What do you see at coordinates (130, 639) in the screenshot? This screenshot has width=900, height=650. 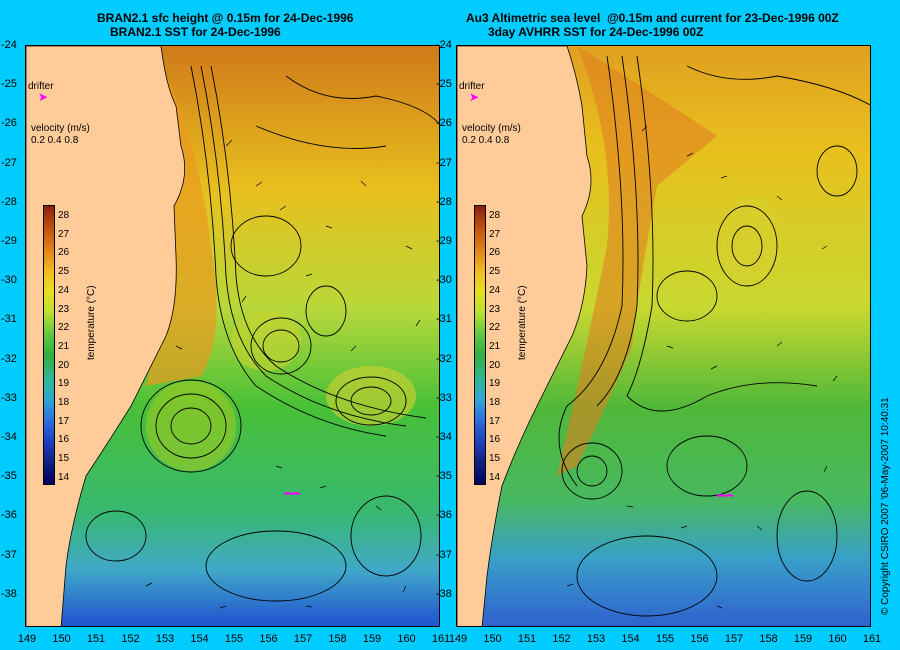 I see `lon-label-left-3: 152` at bounding box center [130, 639].